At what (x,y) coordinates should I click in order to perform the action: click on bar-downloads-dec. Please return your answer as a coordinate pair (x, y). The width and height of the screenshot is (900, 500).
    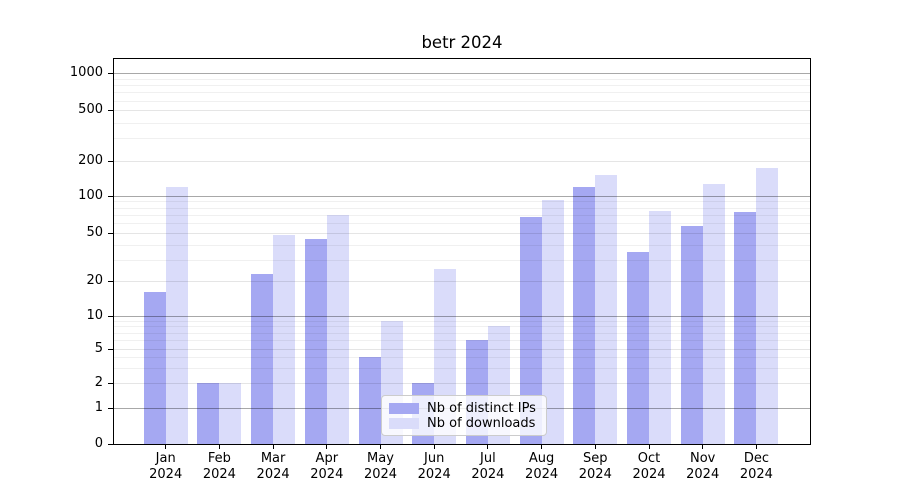
    Looking at the image, I should click on (767, 306).